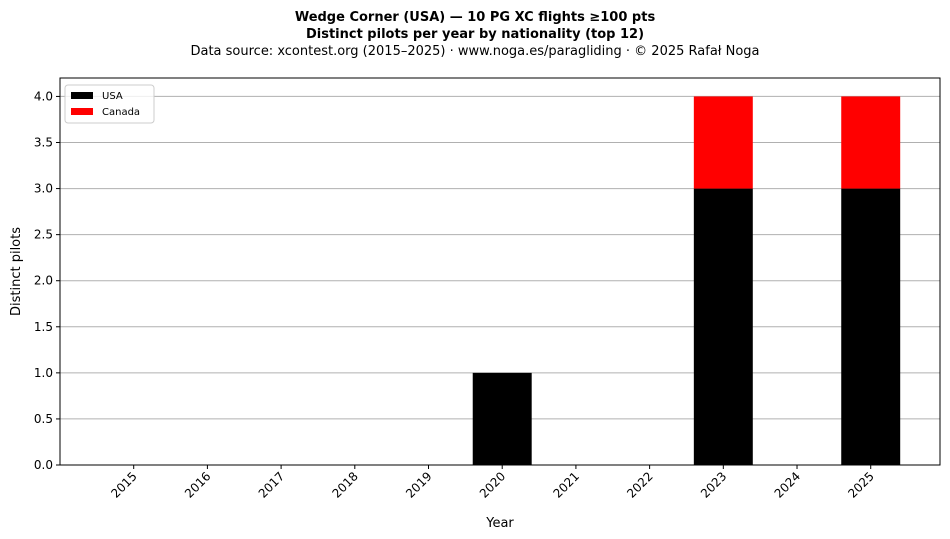 This screenshot has width=950, height=539. What do you see at coordinates (43, 281) in the screenshot?
I see `y-tick-label: 2.0` at bounding box center [43, 281].